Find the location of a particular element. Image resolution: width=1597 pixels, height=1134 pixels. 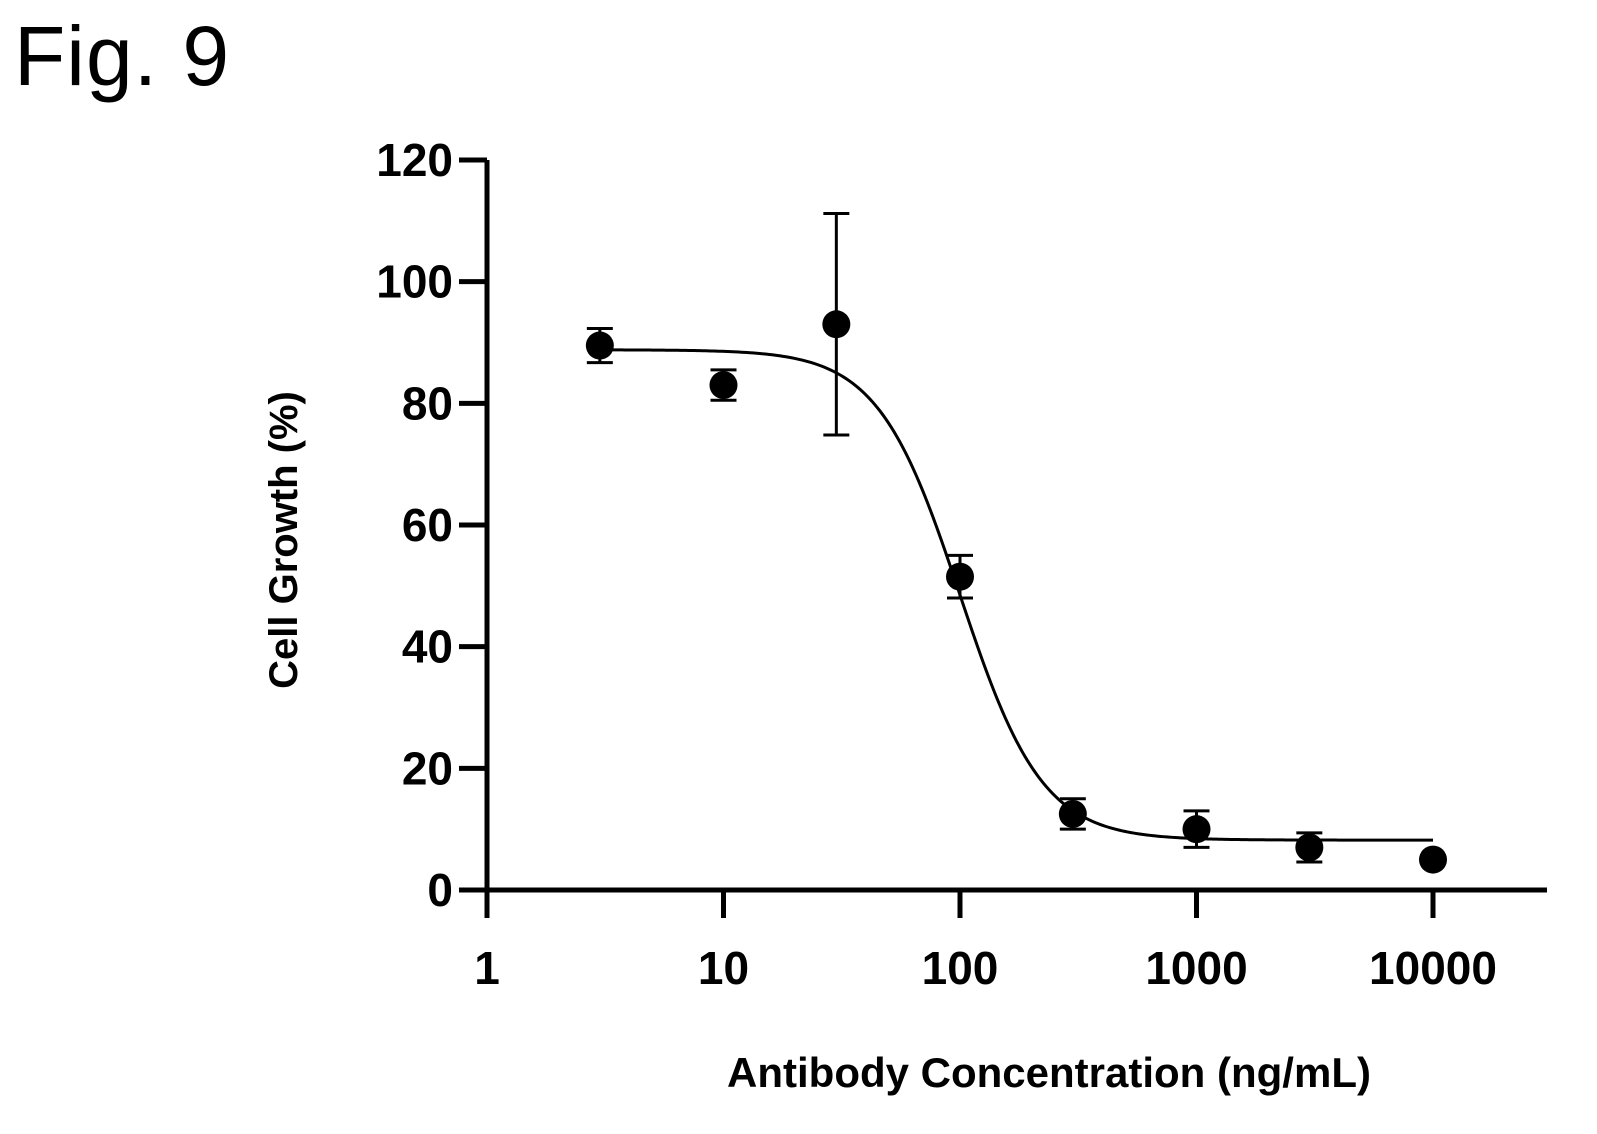

y-tick-label: 100 is located at coordinates (414, 282).